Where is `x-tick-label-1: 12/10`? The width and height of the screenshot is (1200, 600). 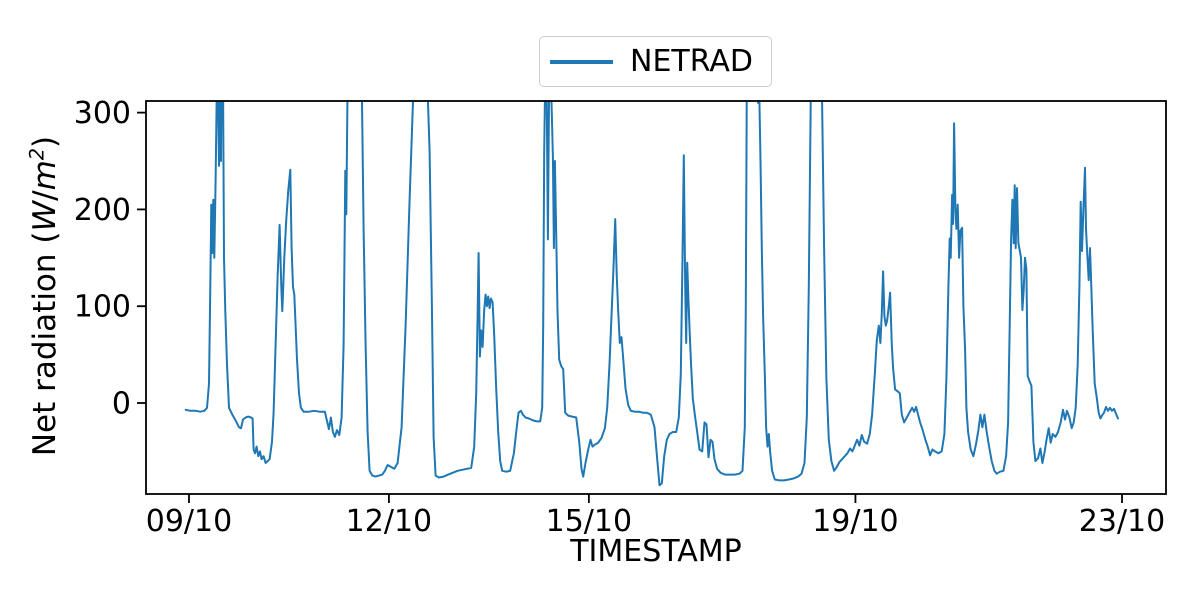
x-tick-label-1: 12/10 is located at coordinates (389, 521).